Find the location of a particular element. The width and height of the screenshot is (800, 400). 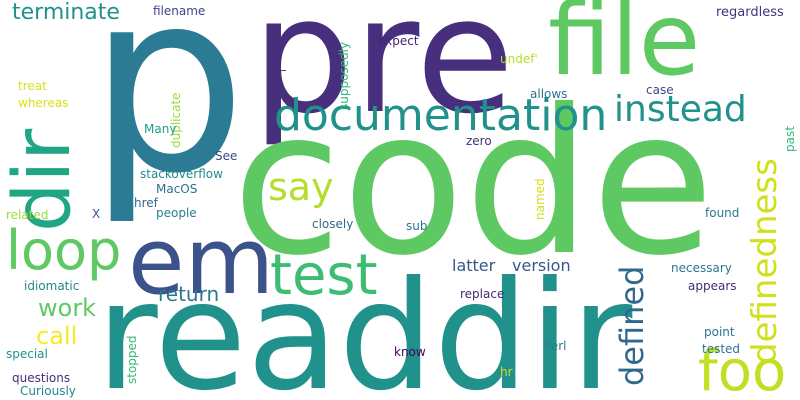

word-perl: Perl is located at coordinates (555, 346).